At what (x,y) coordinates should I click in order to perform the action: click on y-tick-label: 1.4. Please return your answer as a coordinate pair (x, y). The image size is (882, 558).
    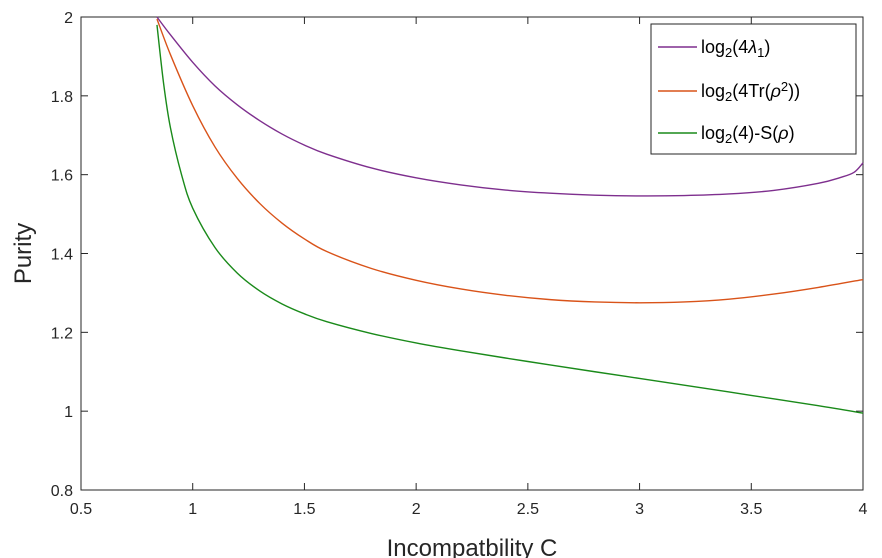
    Looking at the image, I should click on (62, 255).